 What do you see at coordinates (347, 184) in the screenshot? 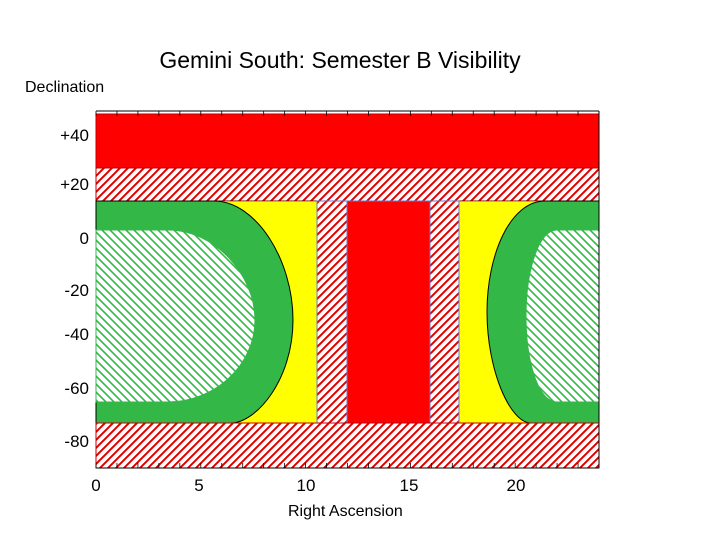
I see `north-hatched-band` at bounding box center [347, 184].